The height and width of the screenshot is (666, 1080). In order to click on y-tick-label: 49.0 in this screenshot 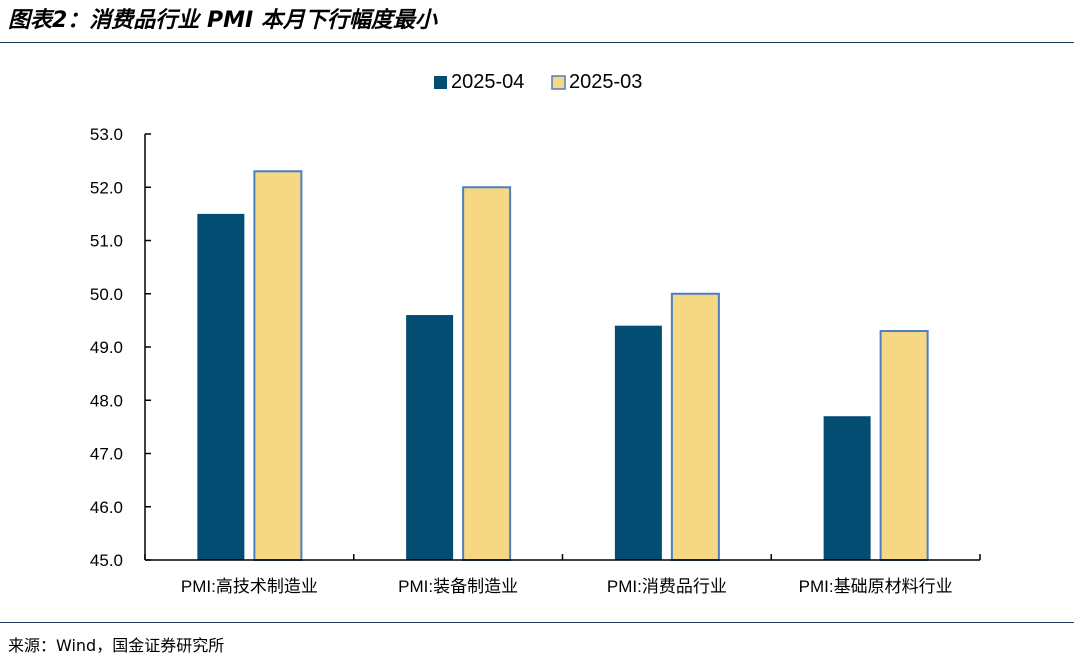, I will do `click(106, 347)`.